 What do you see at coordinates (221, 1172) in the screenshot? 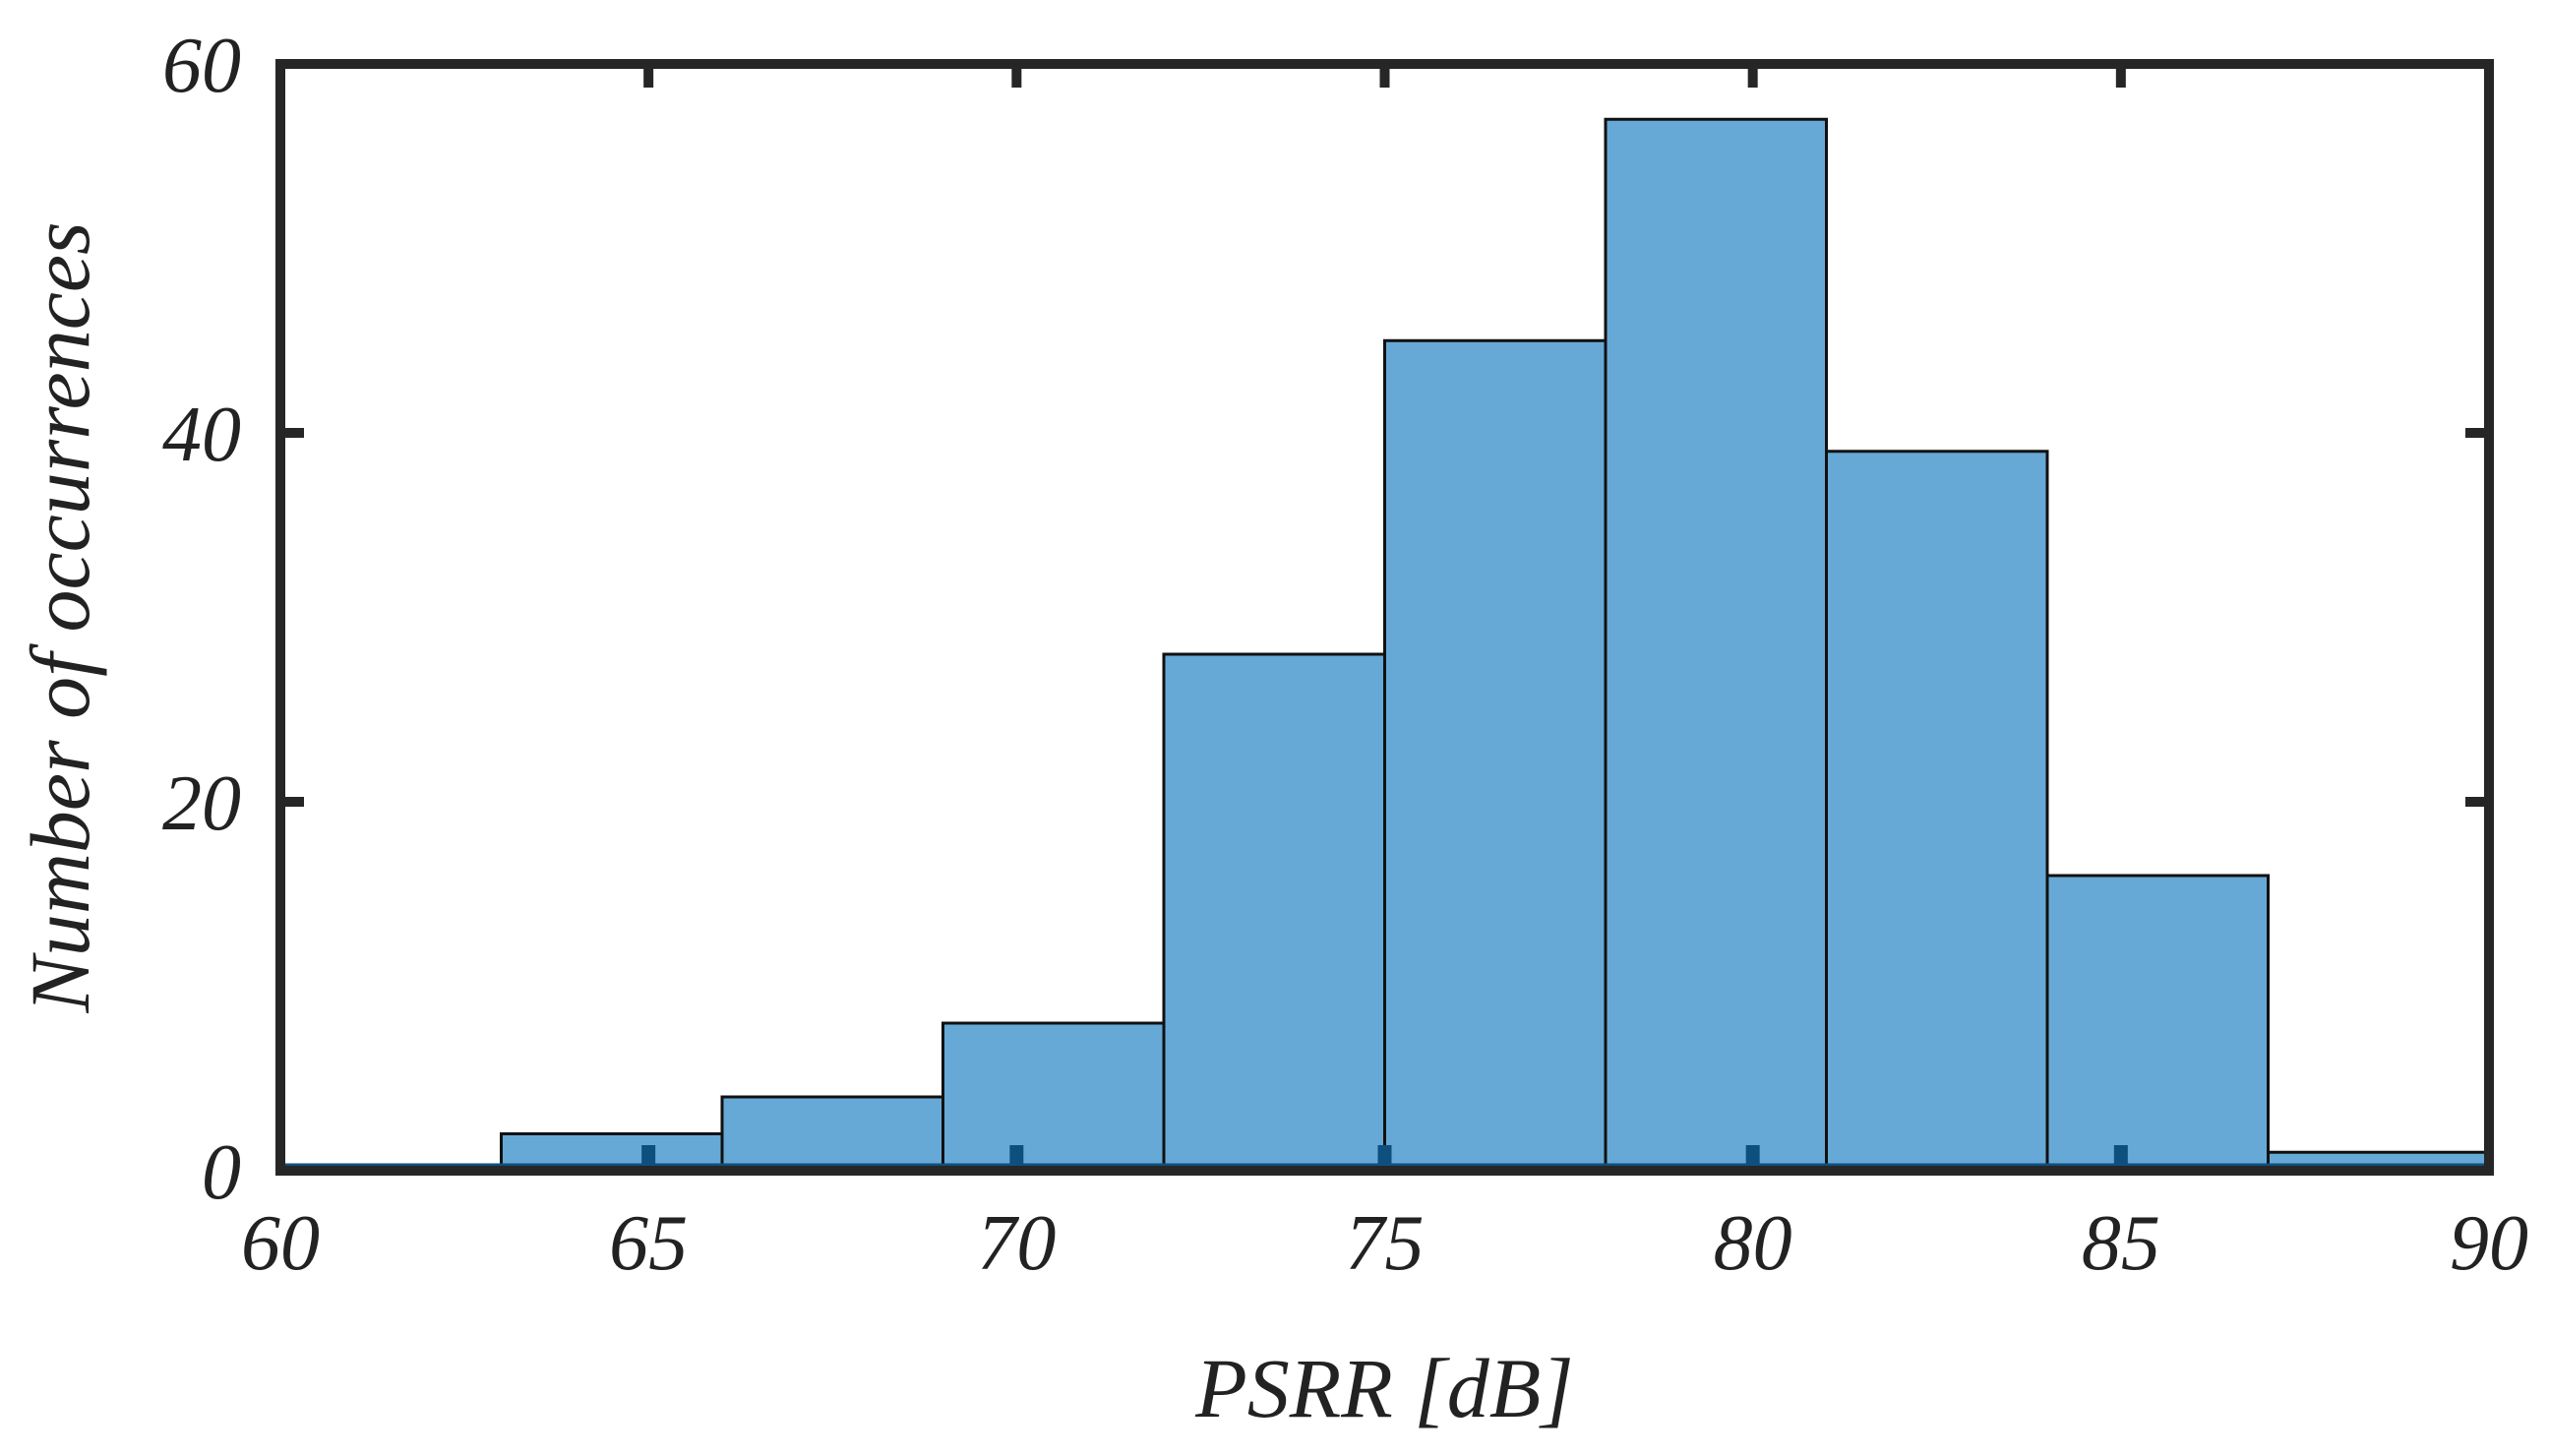
I see `y-tick-label: 0` at bounding box center [221, 1172].